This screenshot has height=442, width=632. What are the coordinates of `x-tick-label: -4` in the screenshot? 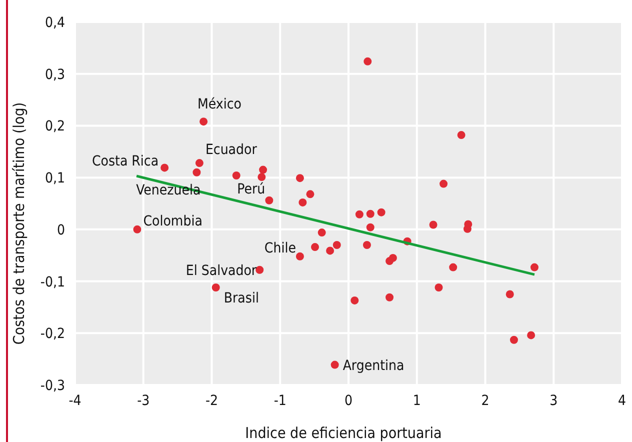 It's located at (75, 401).